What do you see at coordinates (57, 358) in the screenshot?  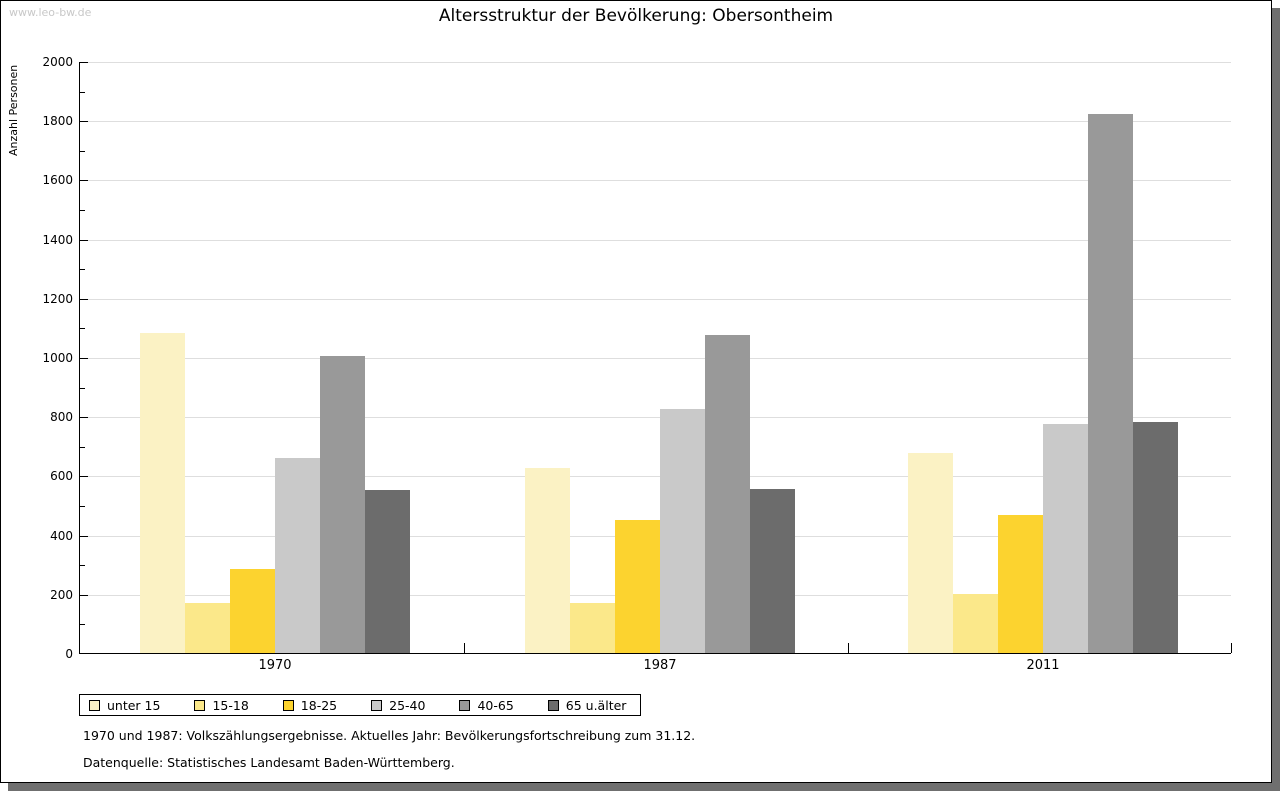 I see `y-axis-label-1000: 1000` at bounding box center [57, 358].